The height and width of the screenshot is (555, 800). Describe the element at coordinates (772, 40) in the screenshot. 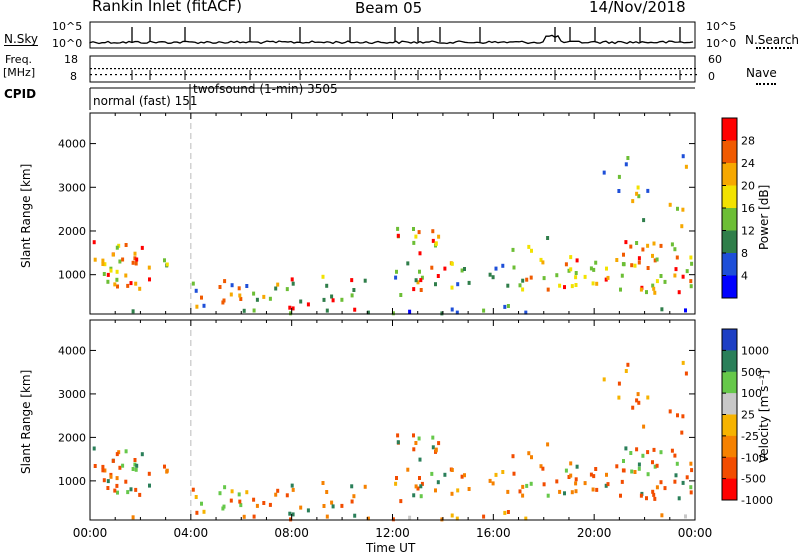

I see `nsearch-label: N.Search` at that location.